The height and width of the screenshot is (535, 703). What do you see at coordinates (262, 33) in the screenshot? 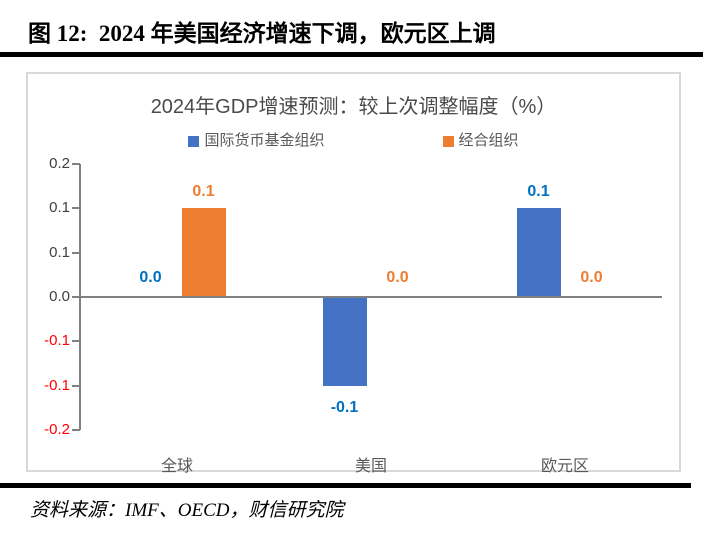
I see `figure-title: 图 12: 2024 年美国经济增速下调，欧元区上调` at bounding box center [262, 33].